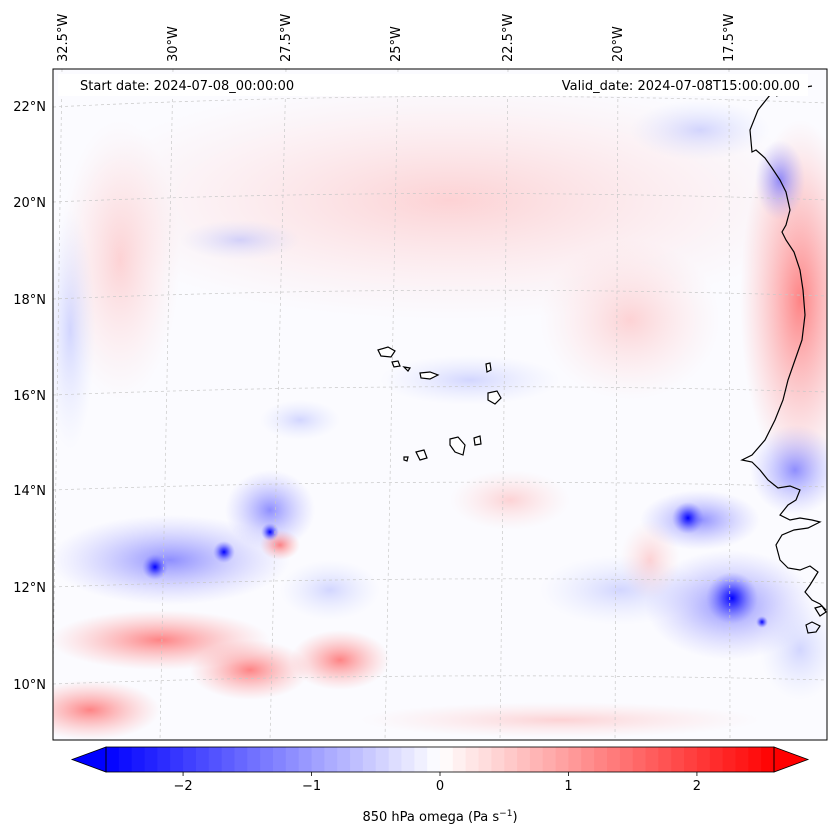  What do you see at coordinates (286, 38) in the screenshot?
I see `lon-label: 27.5°W` at bounding box center [286, 38].